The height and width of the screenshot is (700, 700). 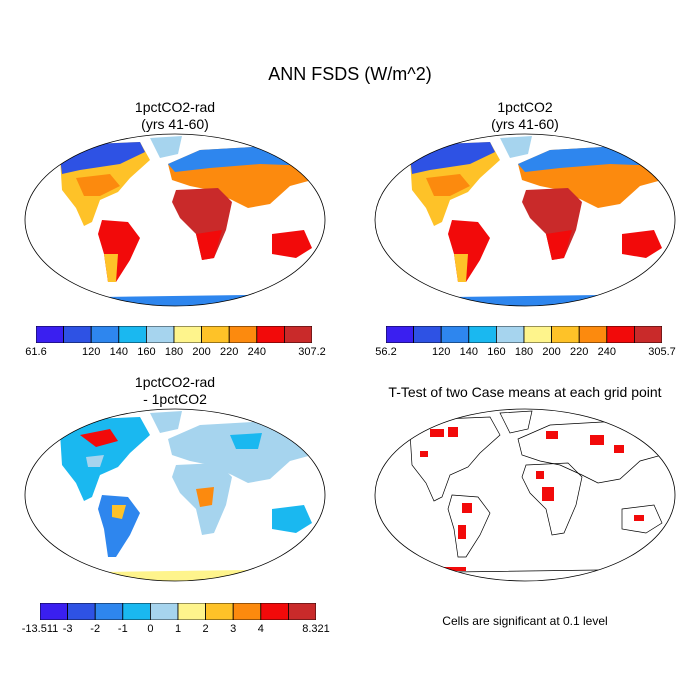 I want to click on colorbar-3-tick-label: 1, so click(x=178, y=629).